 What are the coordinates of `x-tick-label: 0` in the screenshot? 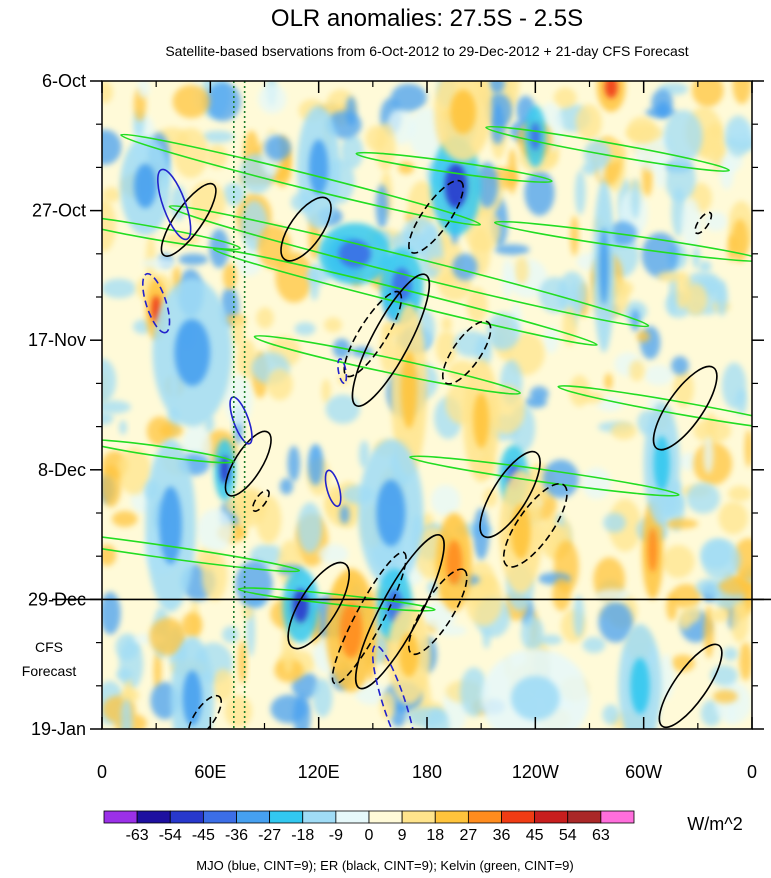 It's located at (102, 772).